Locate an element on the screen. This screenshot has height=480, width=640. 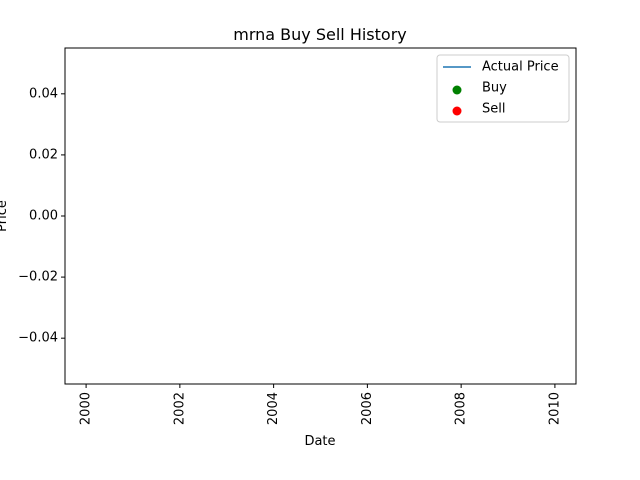
legend: Actual Price Buy Sell is located at coordinates (503, 88).